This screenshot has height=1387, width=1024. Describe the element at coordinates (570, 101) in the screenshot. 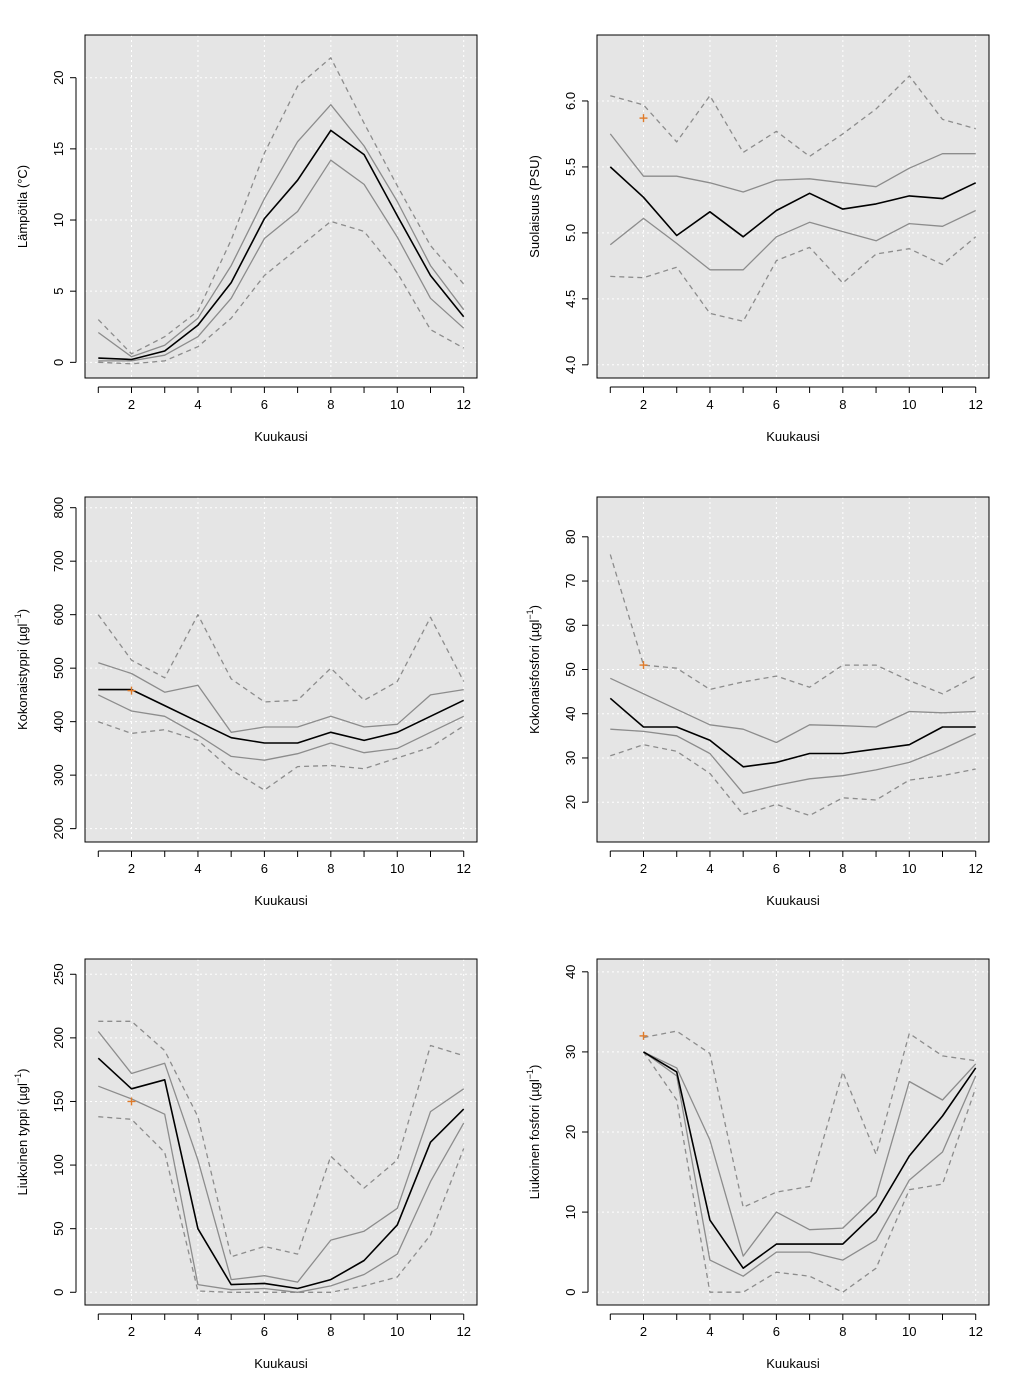

I see `y-tick-label: 6.0` at that location.